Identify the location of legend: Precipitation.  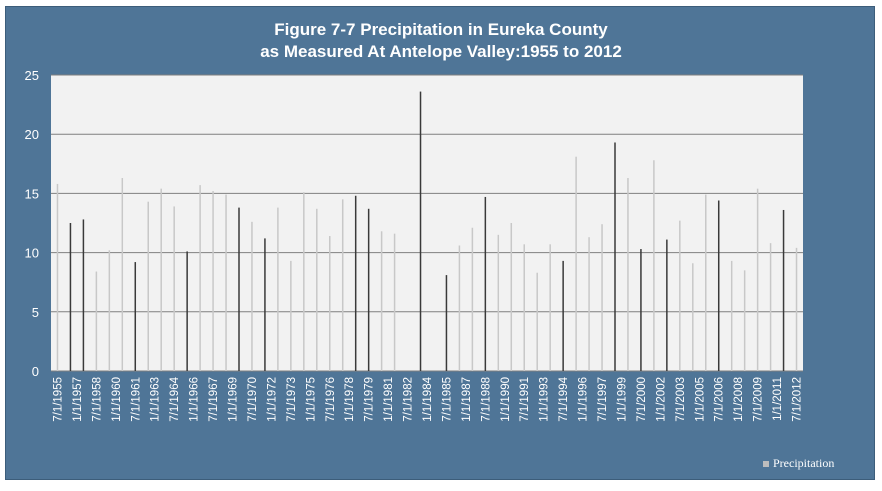
(798, 463).